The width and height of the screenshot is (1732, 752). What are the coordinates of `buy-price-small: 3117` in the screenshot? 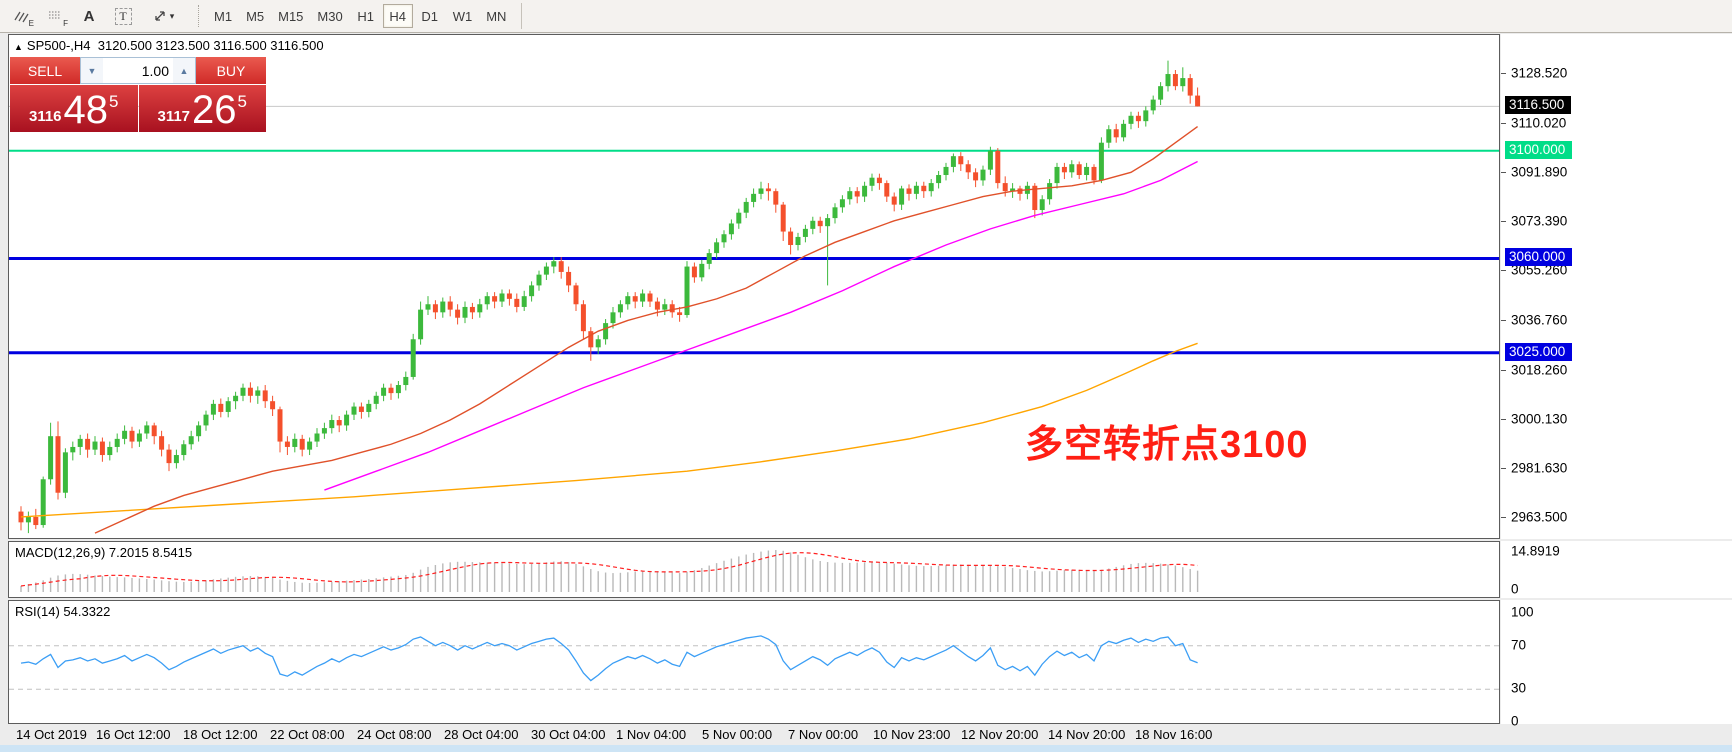 It's located at (174, 116).